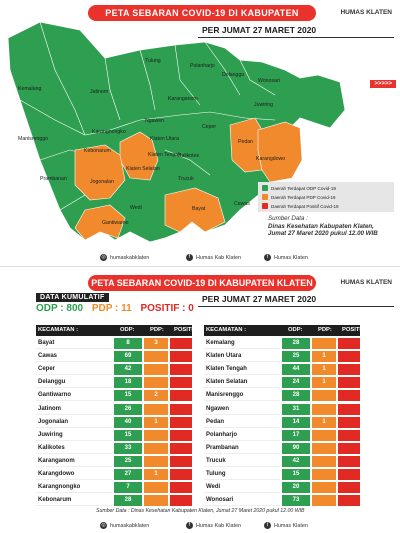  What do you see at coordinates (74, 448) in the screenshot?
I see `kecamatan-name: Kalikotes` at bounding box center [74, 448].